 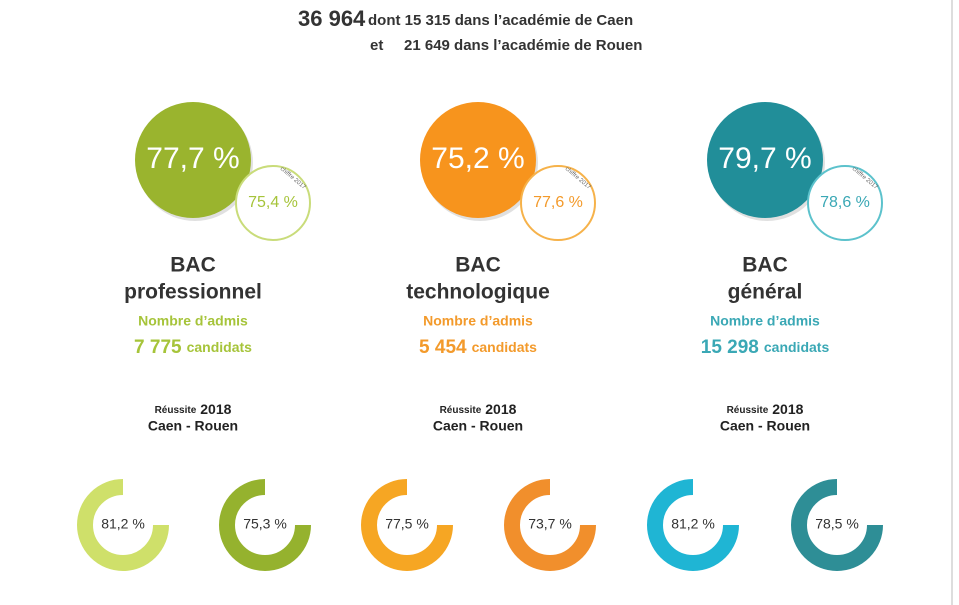 What do you see at coordinates (332, 18) in the screenshot?
I see `total: 36 964` at bounding box center [332, 18].